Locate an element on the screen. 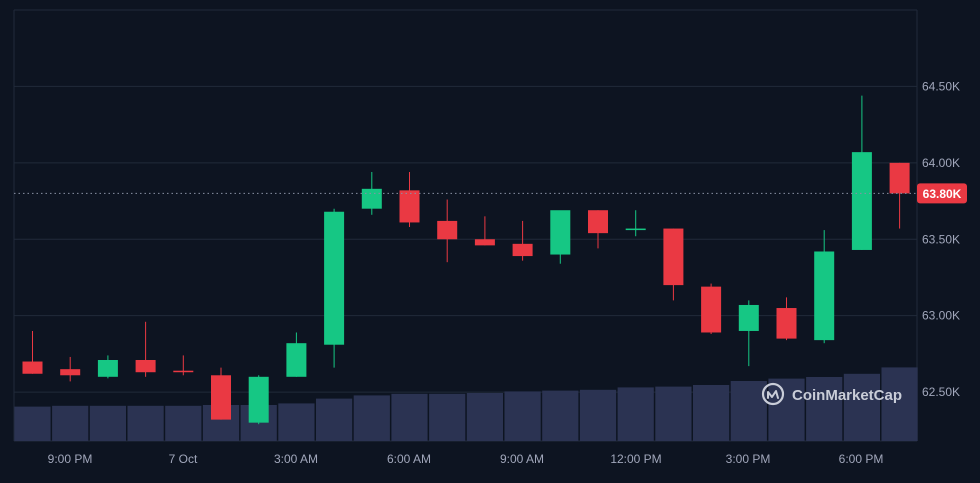 The width and height of the screenshot is (980, 483). volume-bars is located at coordinates (466, 404).